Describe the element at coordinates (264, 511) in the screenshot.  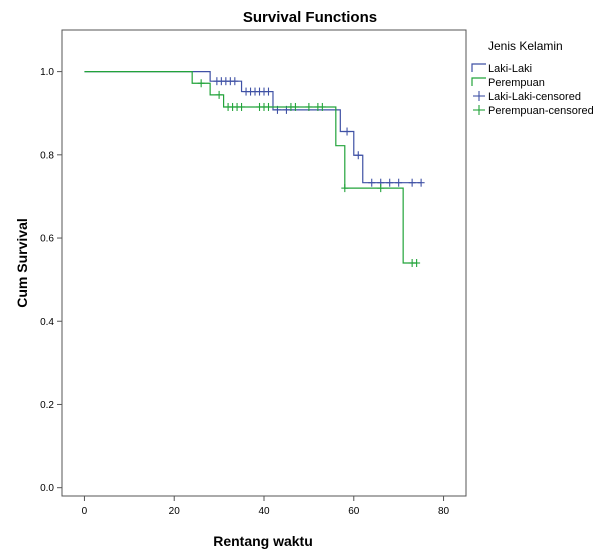
I see `x-tick-label: 40` at that location.